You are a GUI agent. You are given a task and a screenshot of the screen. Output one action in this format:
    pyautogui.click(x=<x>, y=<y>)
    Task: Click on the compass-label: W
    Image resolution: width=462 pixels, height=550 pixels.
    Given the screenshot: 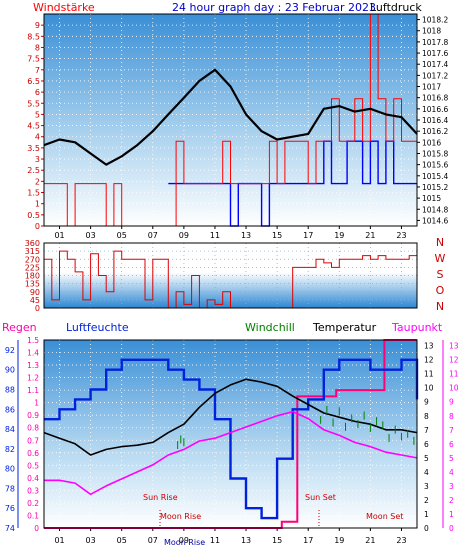 What is the action you would take?
    pyautogui.click(x=440, y=258)
    